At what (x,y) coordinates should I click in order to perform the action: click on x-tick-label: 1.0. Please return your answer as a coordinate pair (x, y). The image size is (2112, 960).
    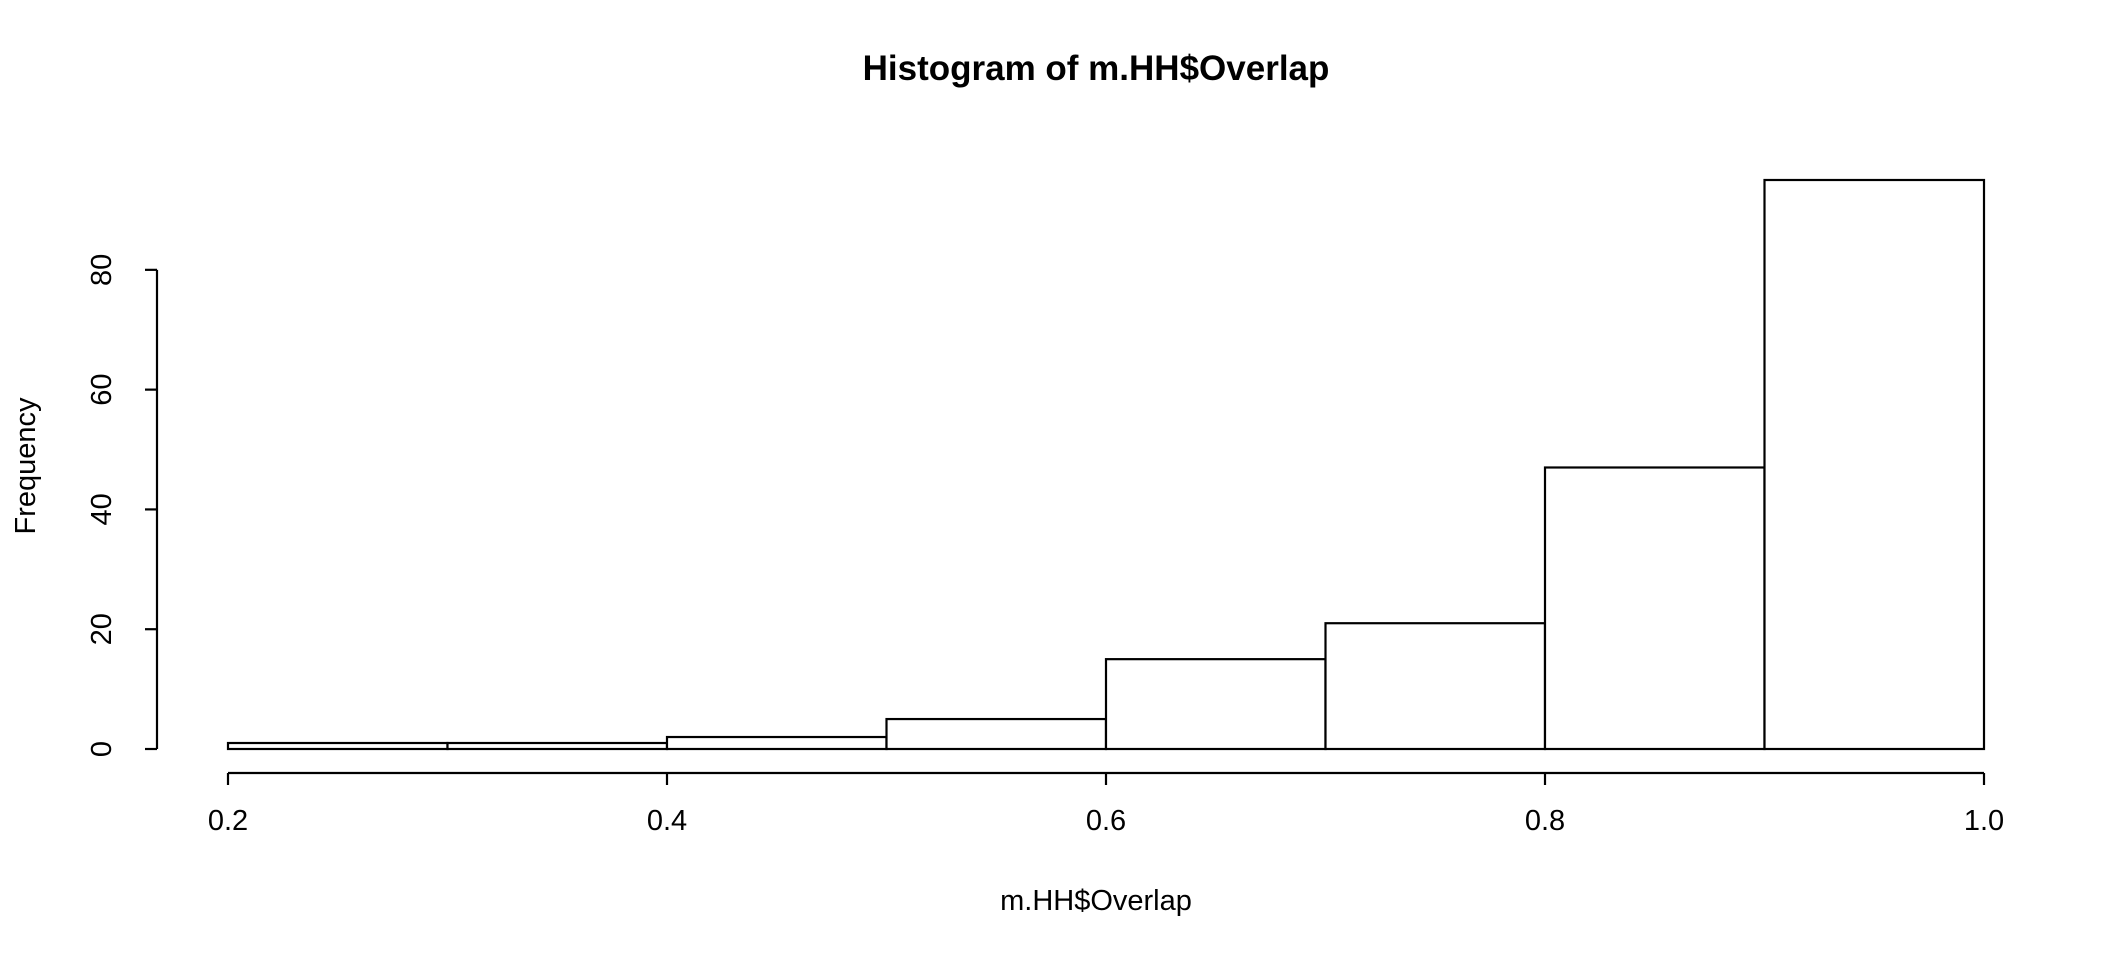
    Looking at the image, I should click on (1984, 821).